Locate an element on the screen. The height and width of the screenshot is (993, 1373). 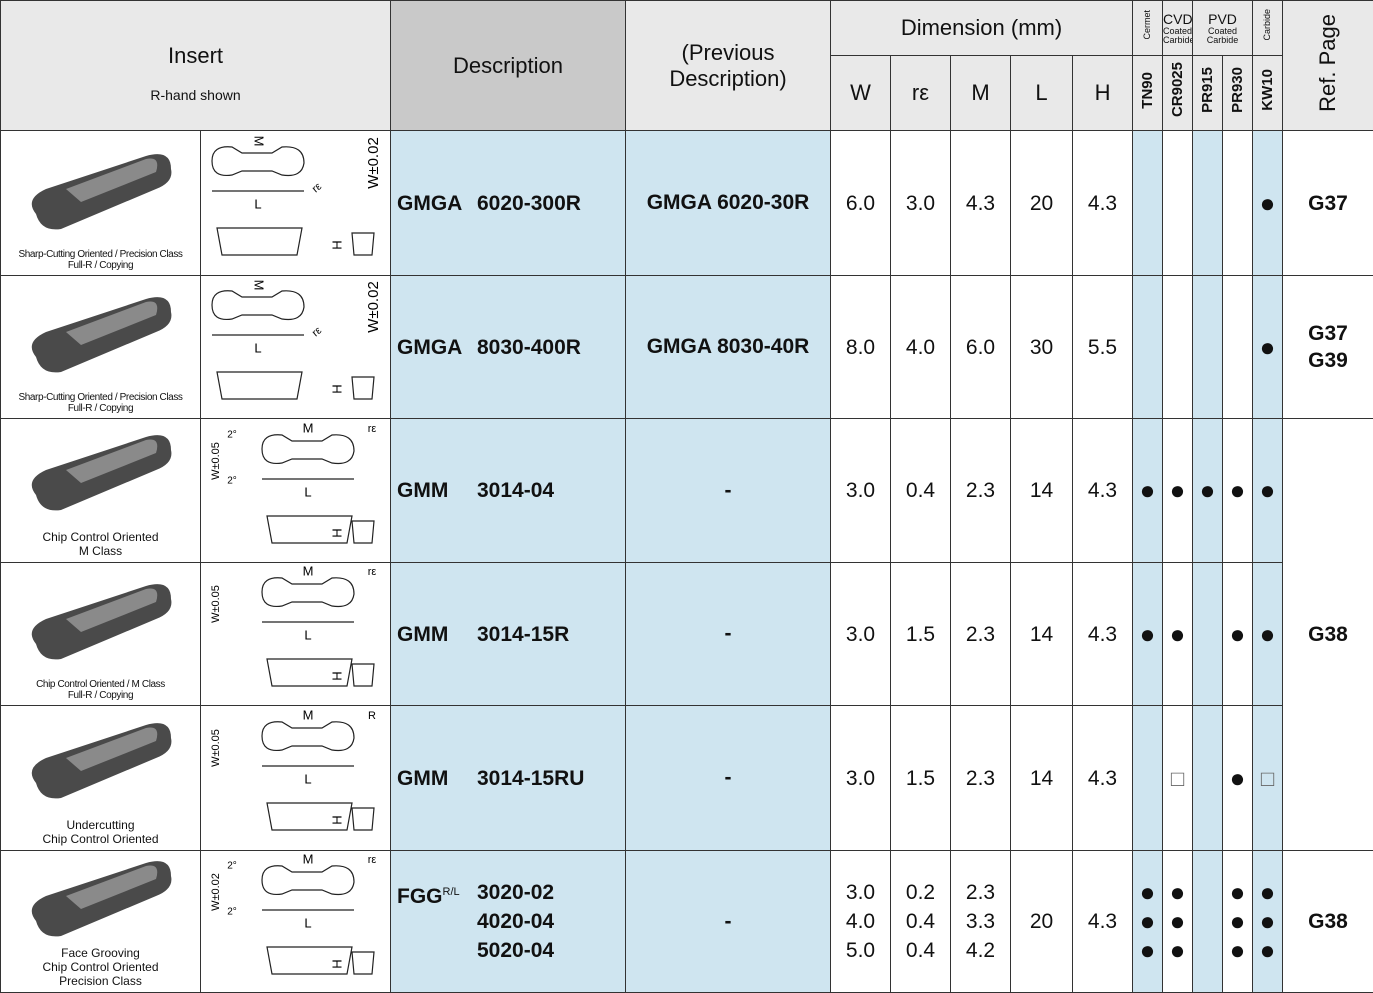
grade-cell: □ is located at coordinates (1268, 778).